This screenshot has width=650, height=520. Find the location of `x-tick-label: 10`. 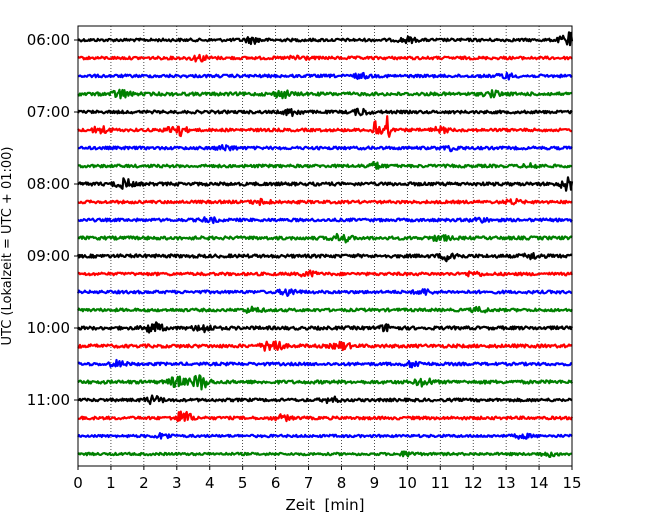

x-tick-label: 10 is located at coordinates (407, 483).